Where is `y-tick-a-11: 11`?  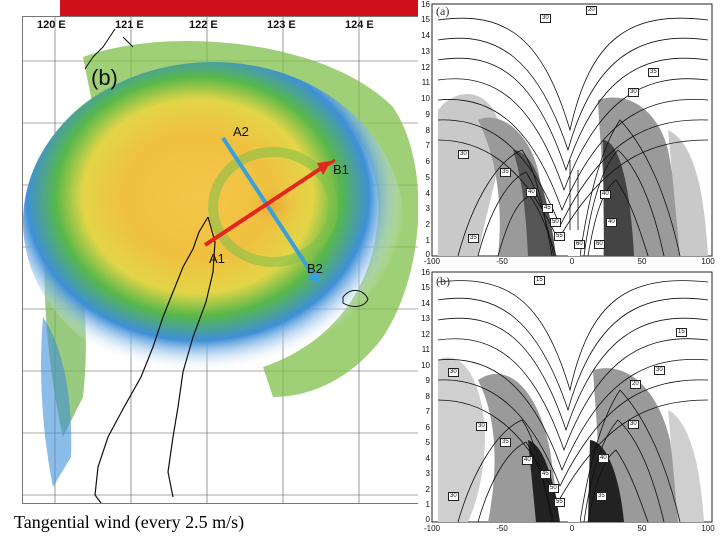
y-tick-a-11: 11 is located at coordinates (425, 82).